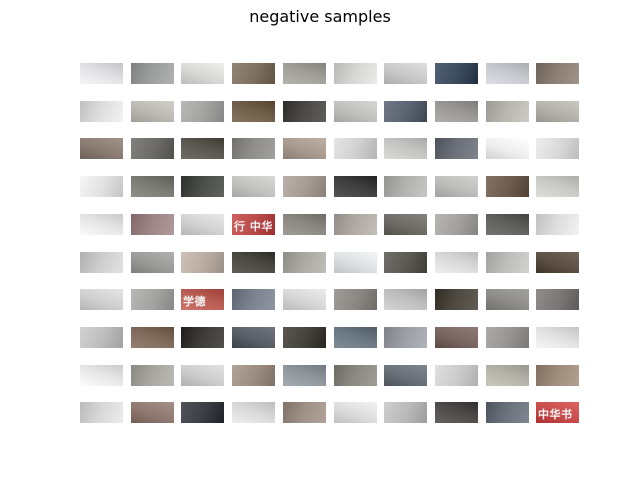 The image size is (640, 480). Describe the element at coordinates (194, 301) in the screenshot. I see `sample-text: 学德` at that location.